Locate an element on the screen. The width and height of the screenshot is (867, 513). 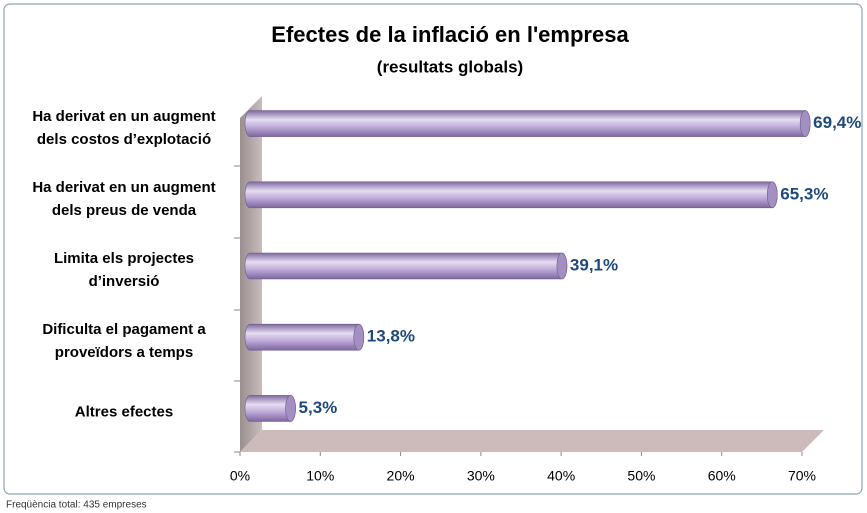
x-tick-label: 40% is located at coordinates (561, 476).